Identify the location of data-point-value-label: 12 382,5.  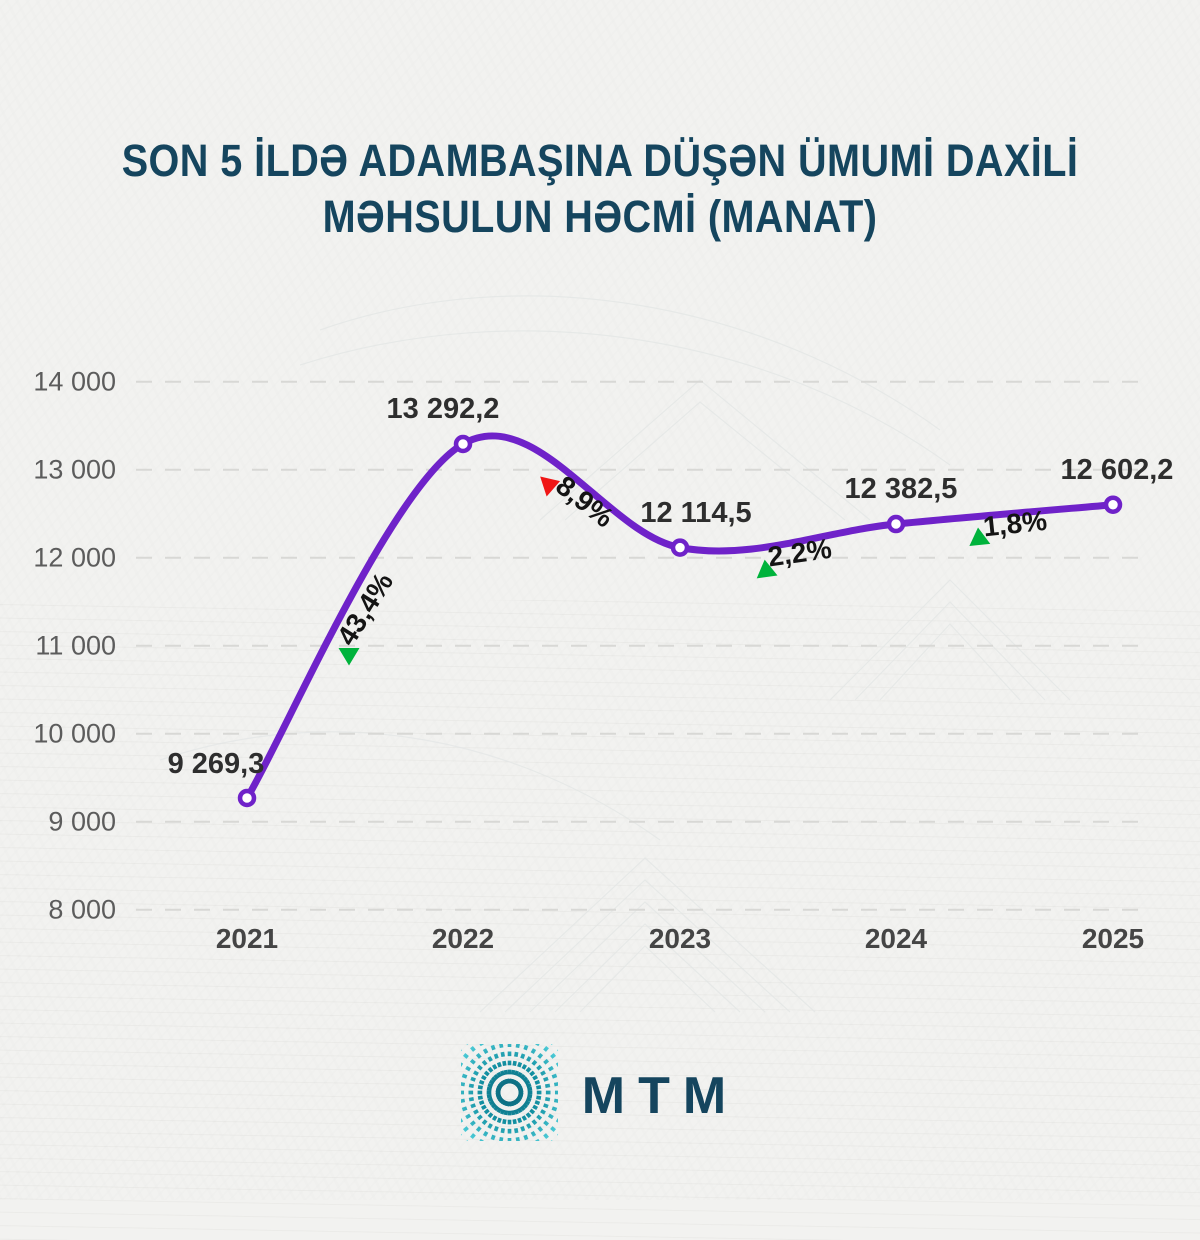
(901, 489).